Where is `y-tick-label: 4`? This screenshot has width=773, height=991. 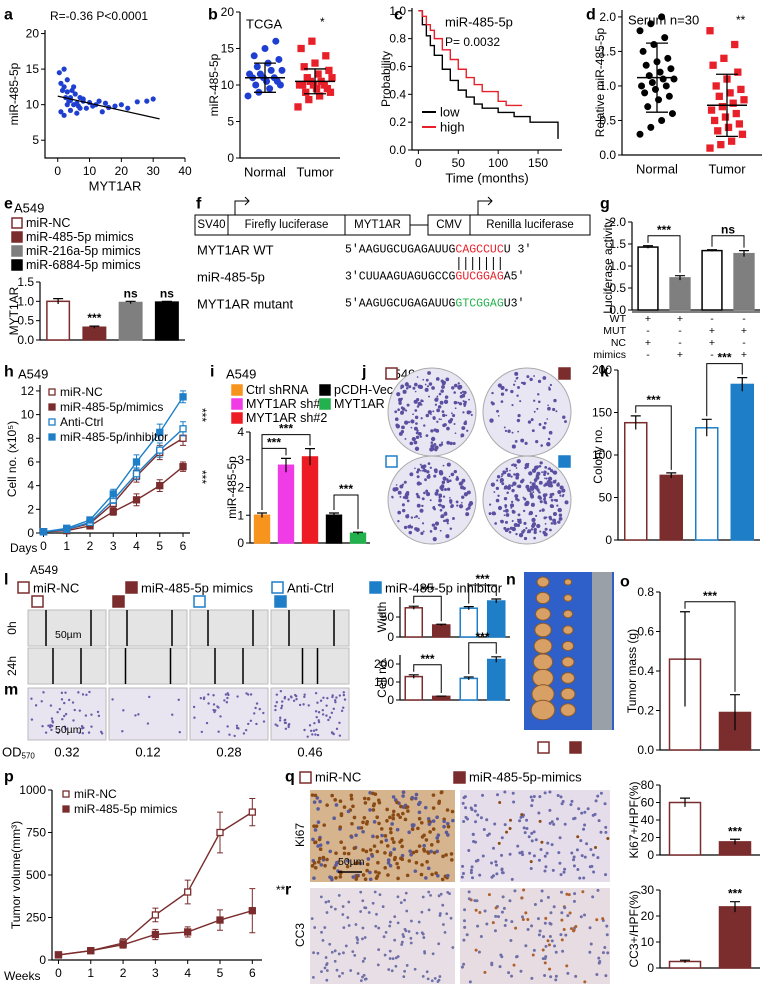
y-tick-label: 4 is located at coordinates (30, 486).